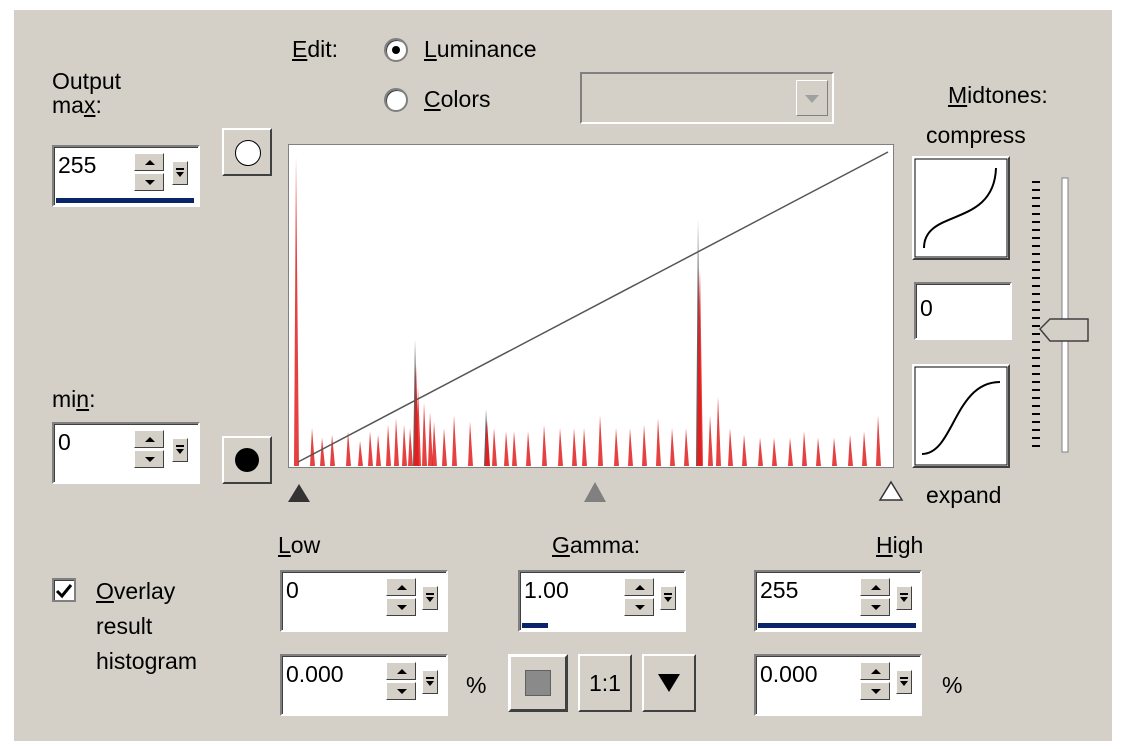 This screenshot has width=1122, height=749. Describe the element at coordinates (396, 100) in the screenshot. I see `colors-radio` at that location.